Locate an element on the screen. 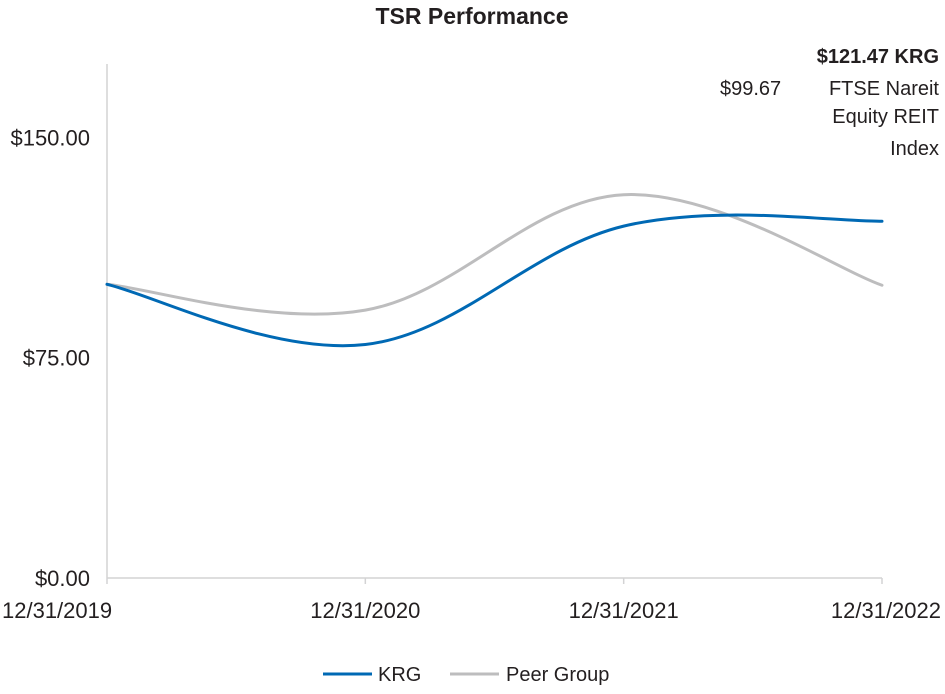 This screenshot has height=694, width=945. y-tick-label: $150.00 is located at coordinates (50, 137).